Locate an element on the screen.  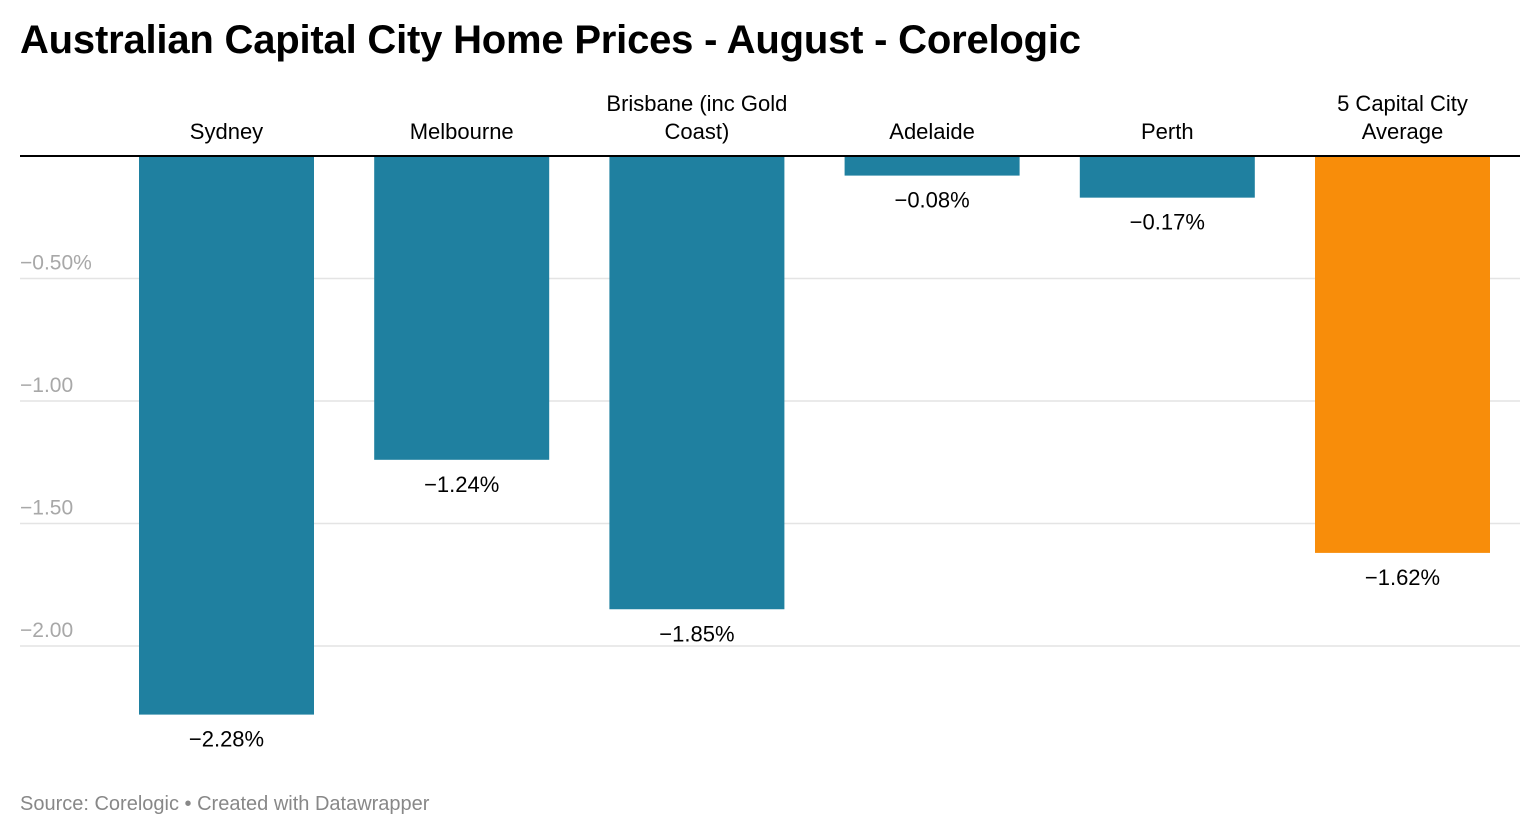
source-text: Source: Corelogic is located at coordinates (99, 804).